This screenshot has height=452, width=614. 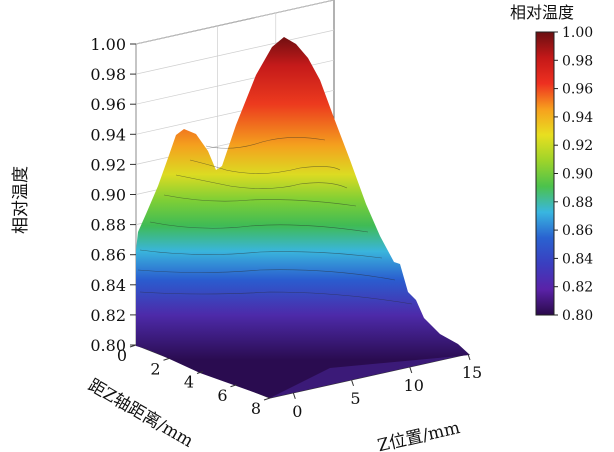 What do you see at coordinates (577, 61) in the screenshot?
I see `colorbar-tick-label: 0.98` at bounding box center [577, 61].